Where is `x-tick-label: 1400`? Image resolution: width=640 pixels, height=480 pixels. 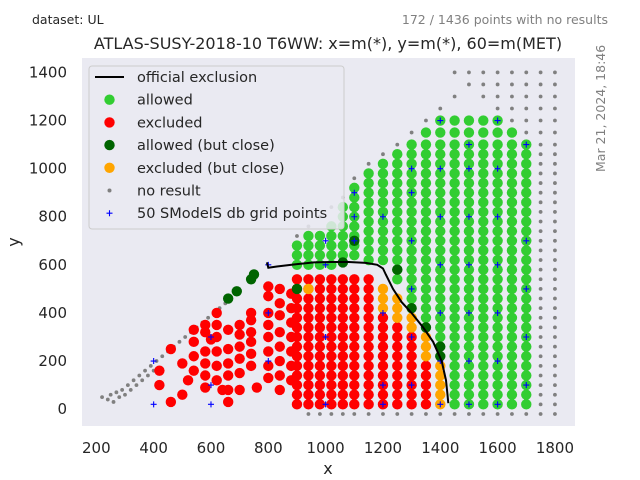
x-tick-label: 1400 is located at coordinates (440, 448).